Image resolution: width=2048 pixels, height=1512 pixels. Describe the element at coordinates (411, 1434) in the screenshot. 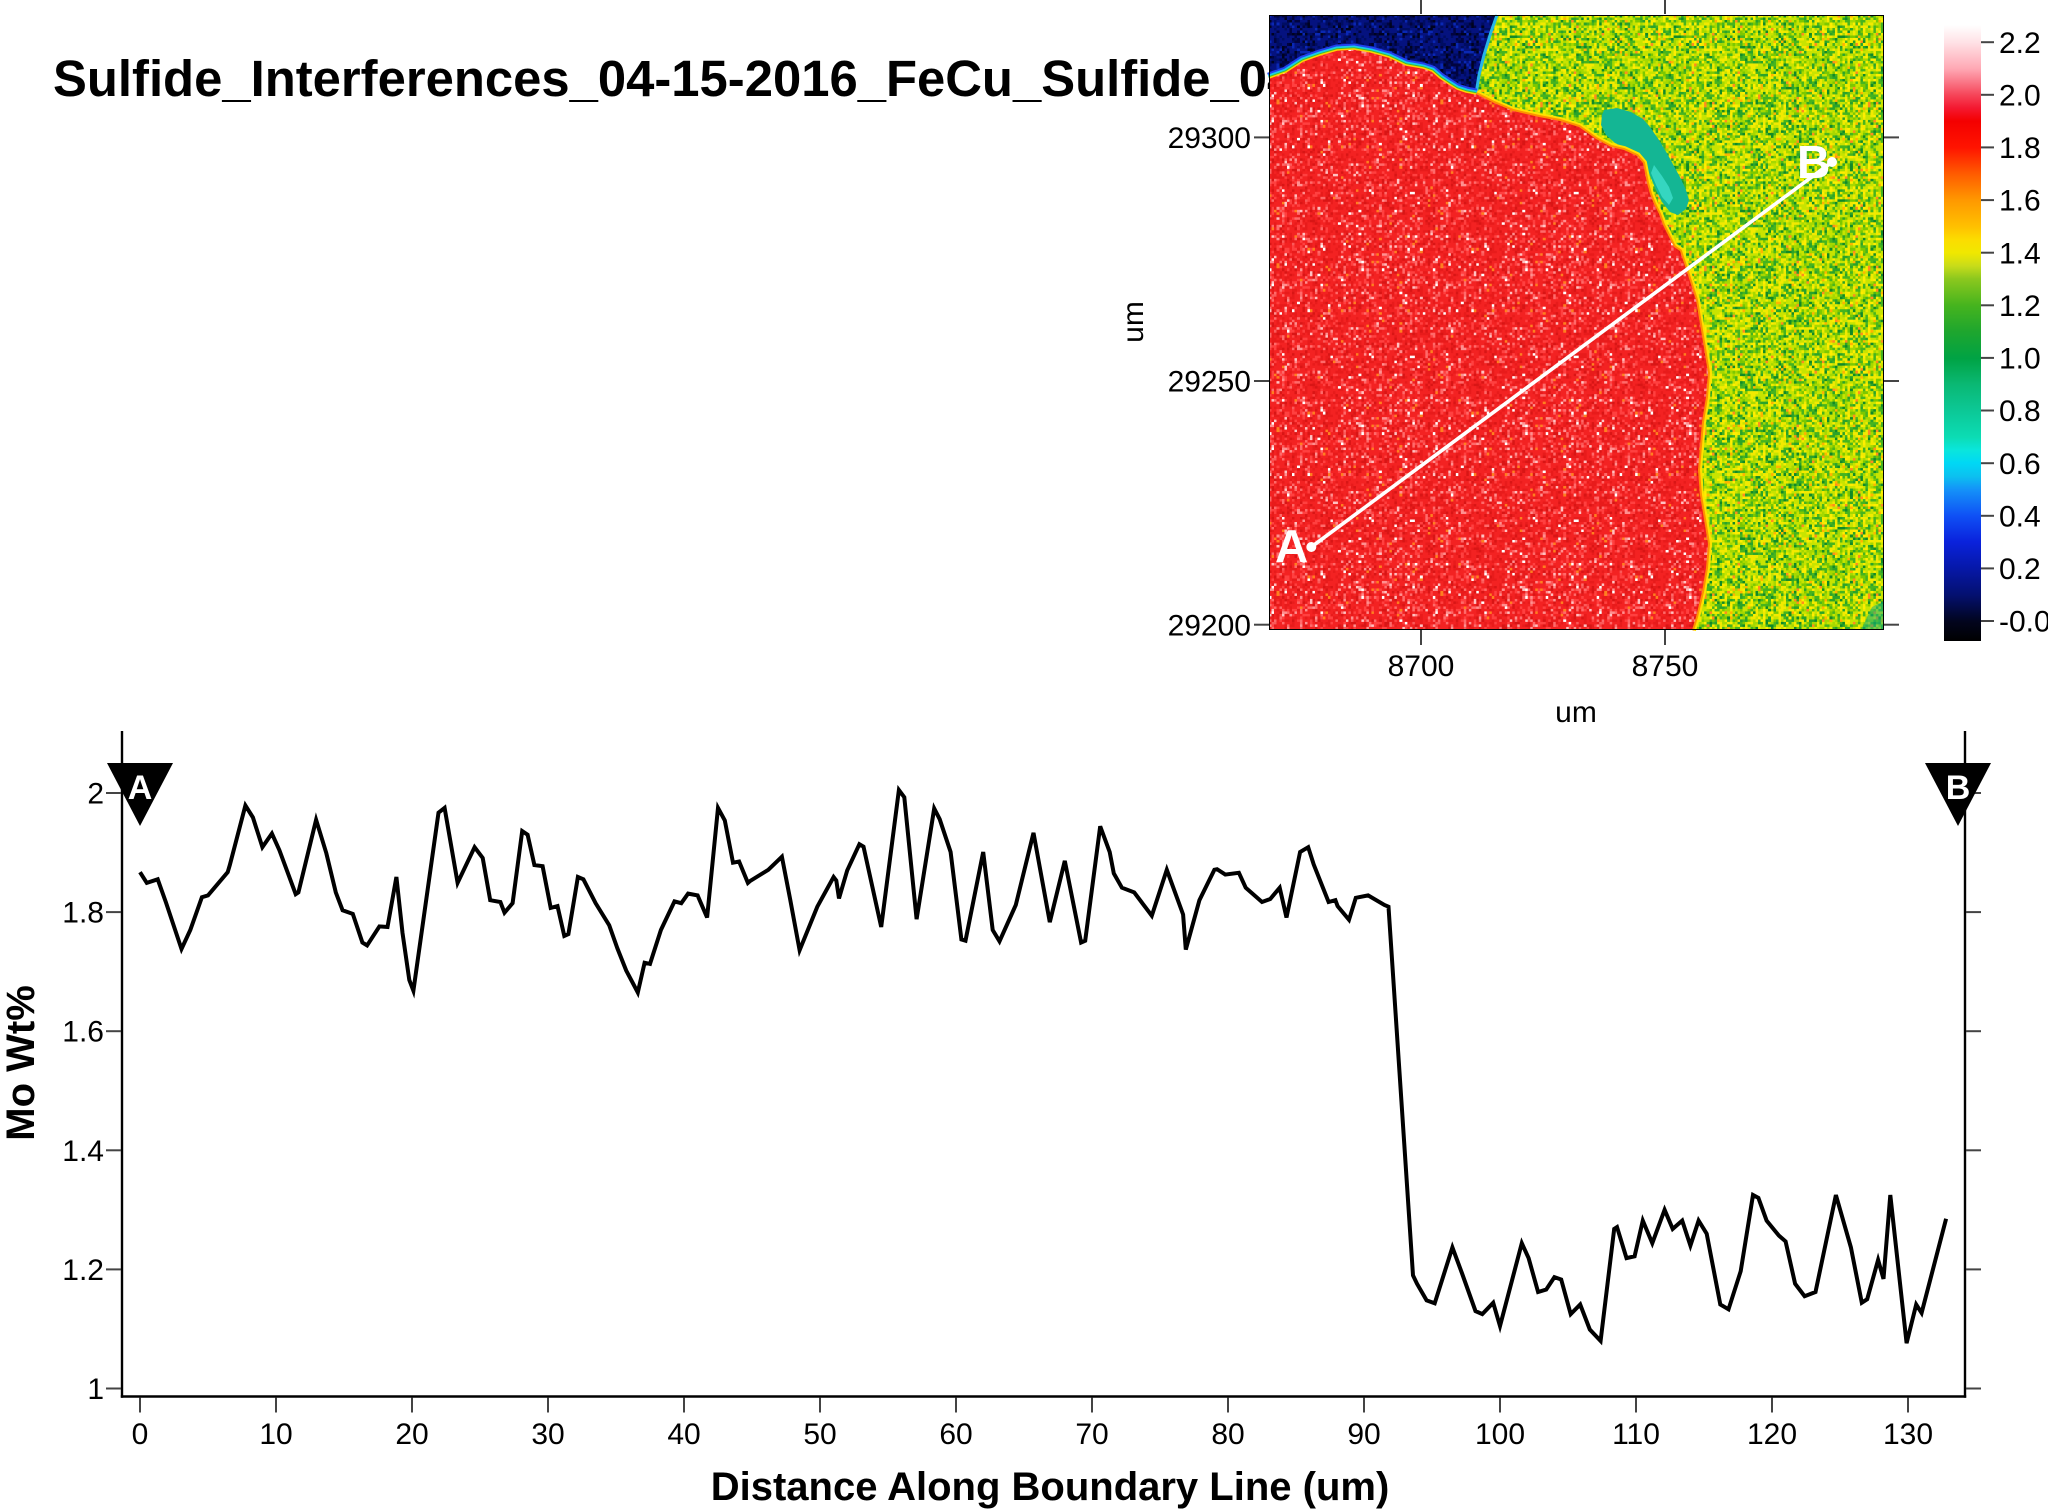

I see `svg-text: 20` at that location.